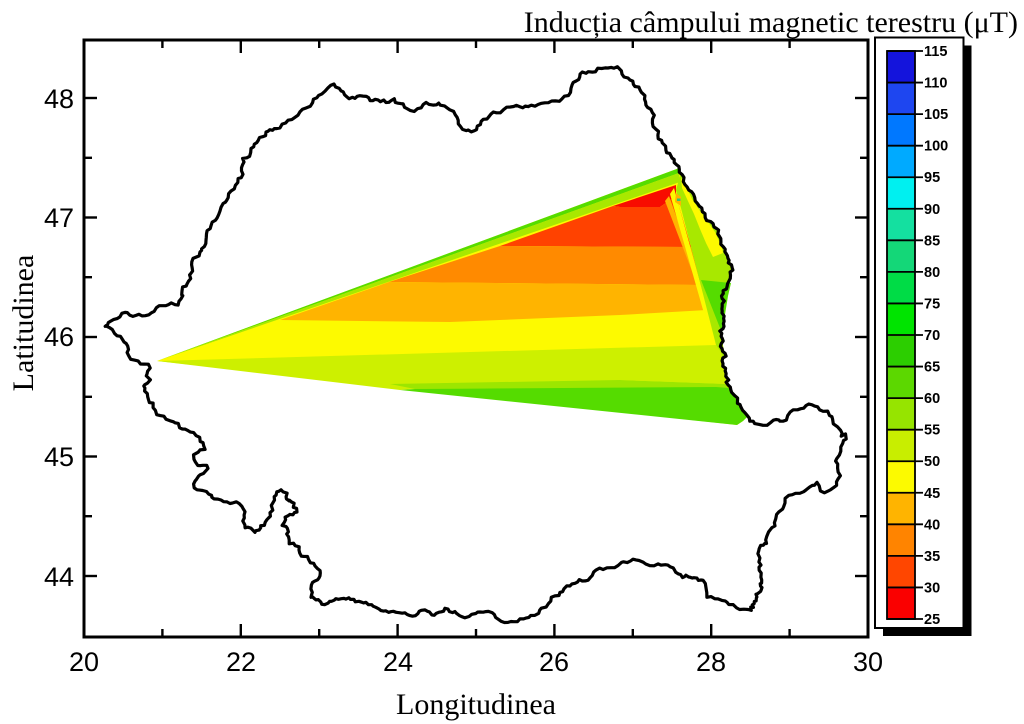 This screenshot has height=724, width=1024. What do you see at coordinates (59, 577) in the screenshot?
I see `svg-text: 44` at bounding box center [59, 577].